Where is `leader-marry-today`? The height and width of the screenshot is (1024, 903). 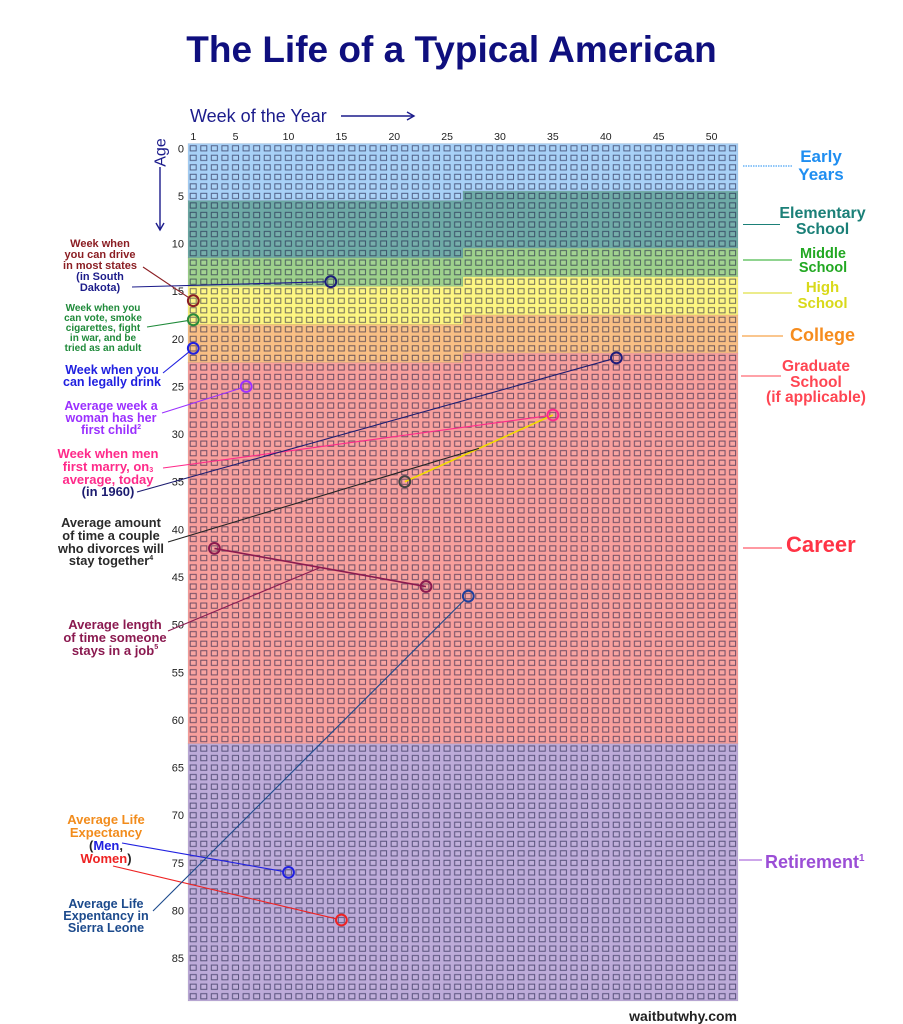
leader-marry-today is located at coordinates (355, 442).